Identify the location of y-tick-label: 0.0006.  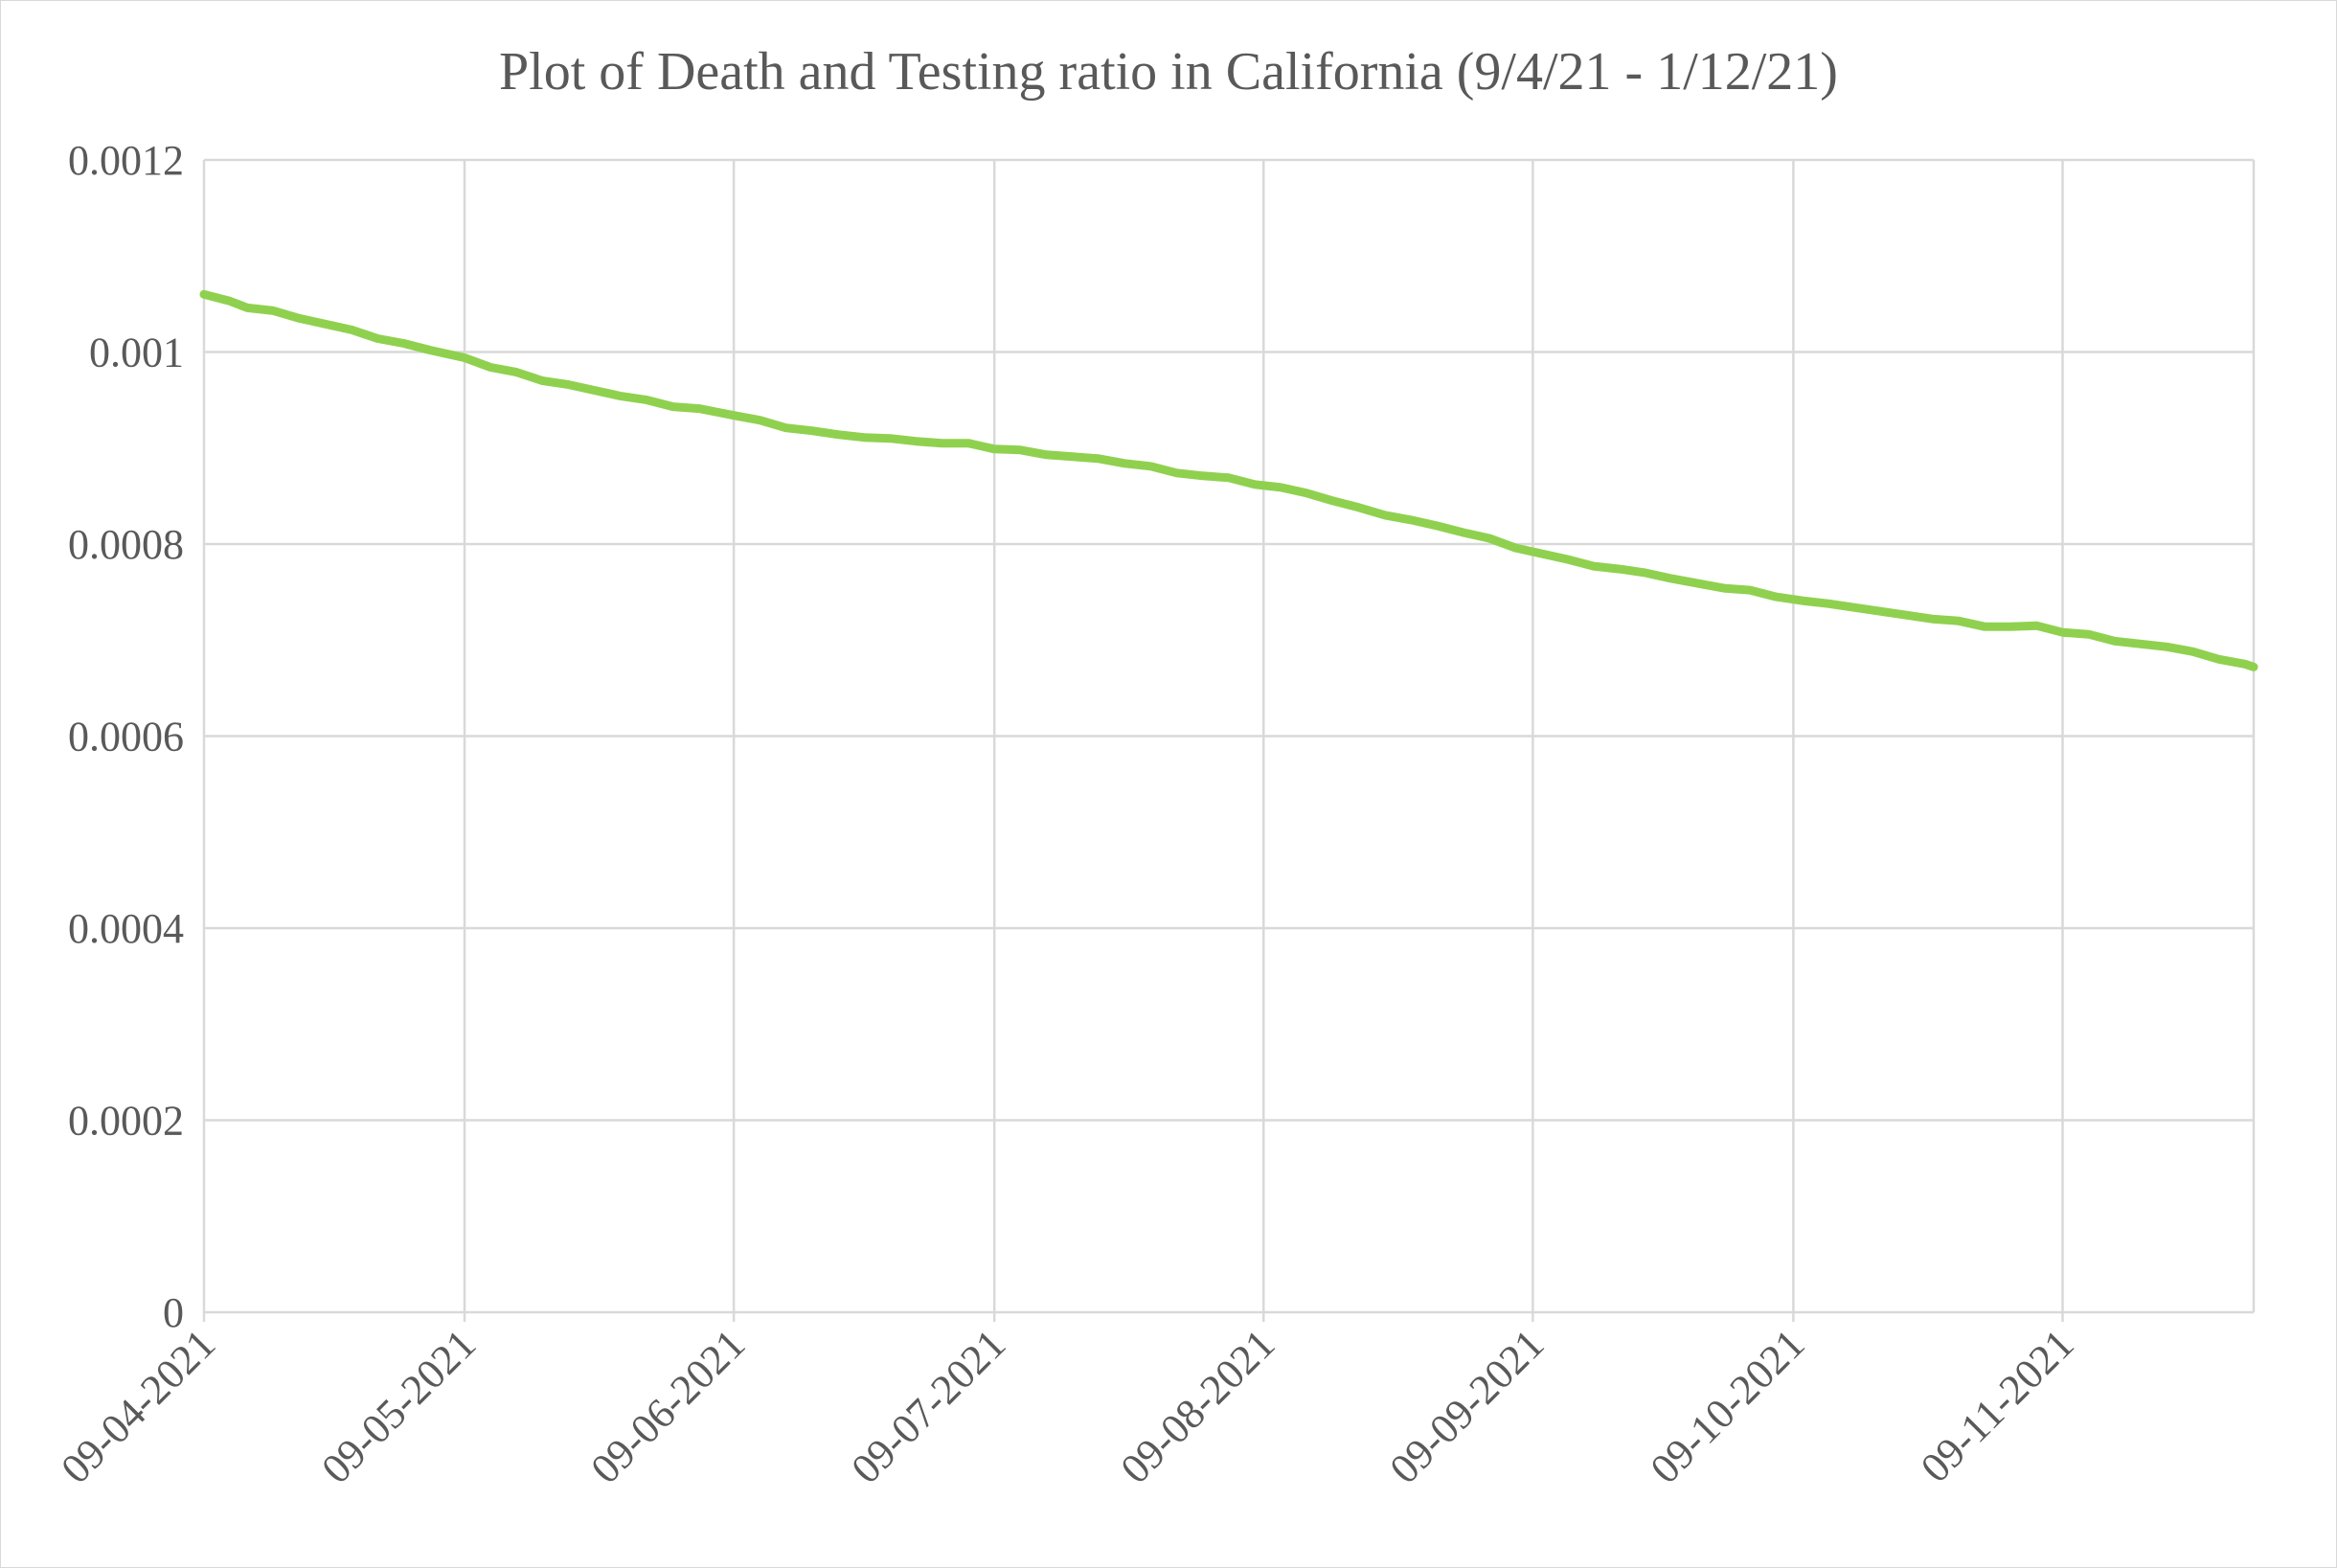
(126, 737).